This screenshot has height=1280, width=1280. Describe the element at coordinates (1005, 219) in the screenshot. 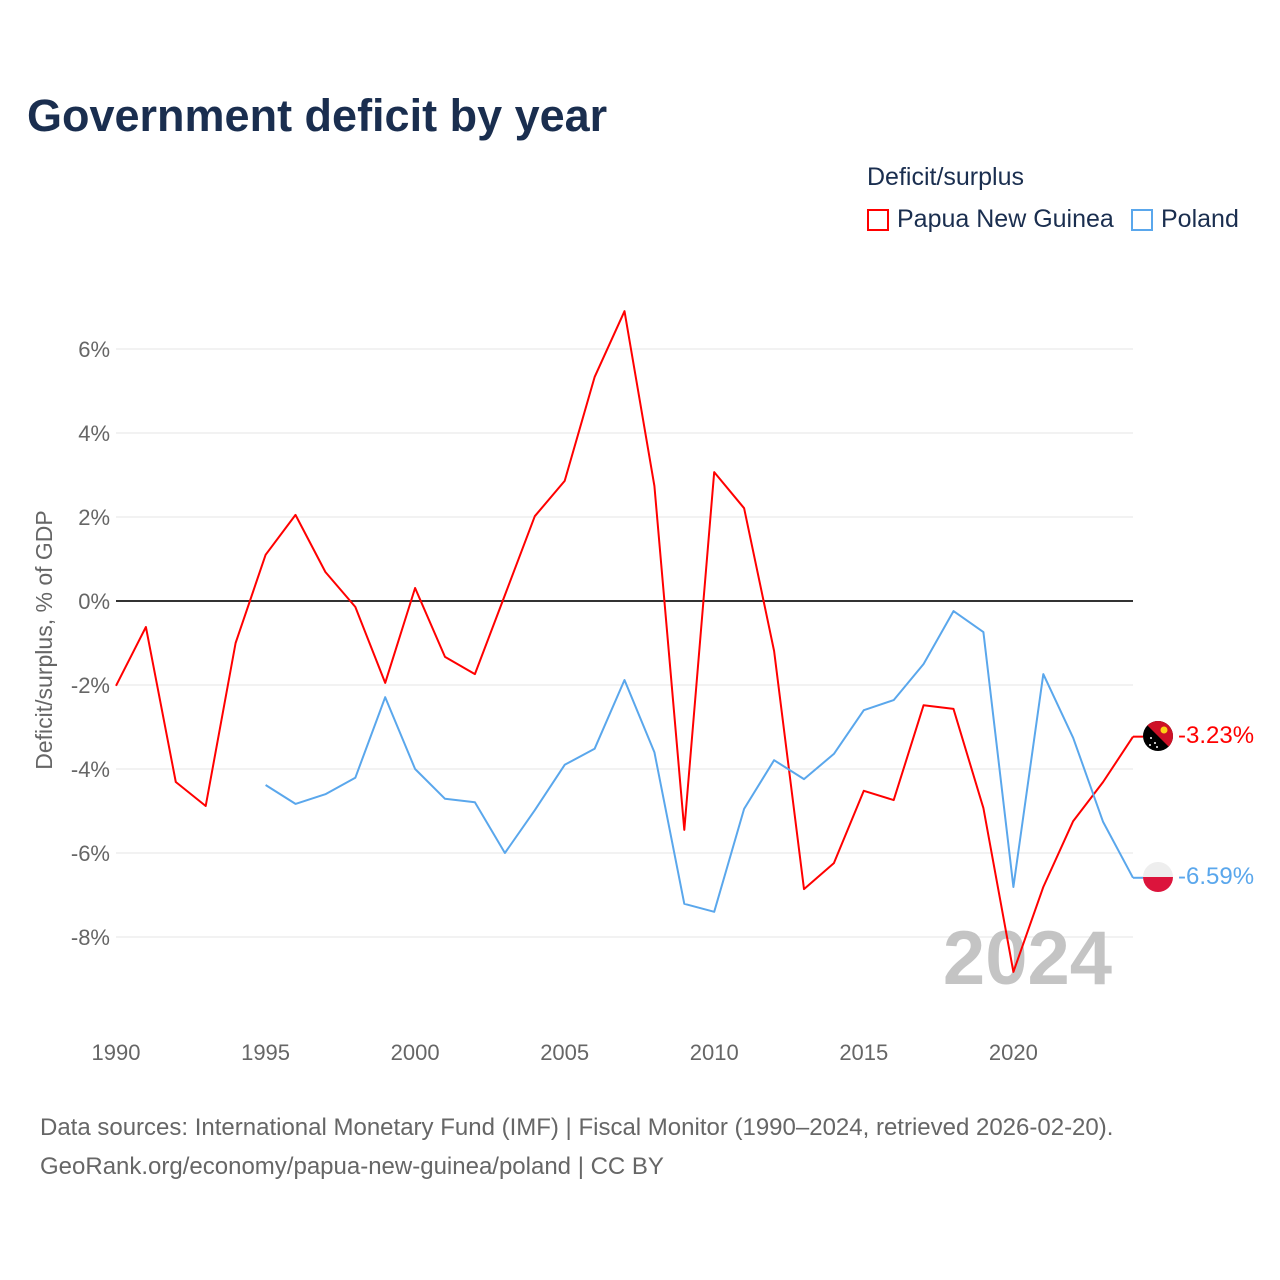

I see `legend-label: Papua New Guinea` at that location.